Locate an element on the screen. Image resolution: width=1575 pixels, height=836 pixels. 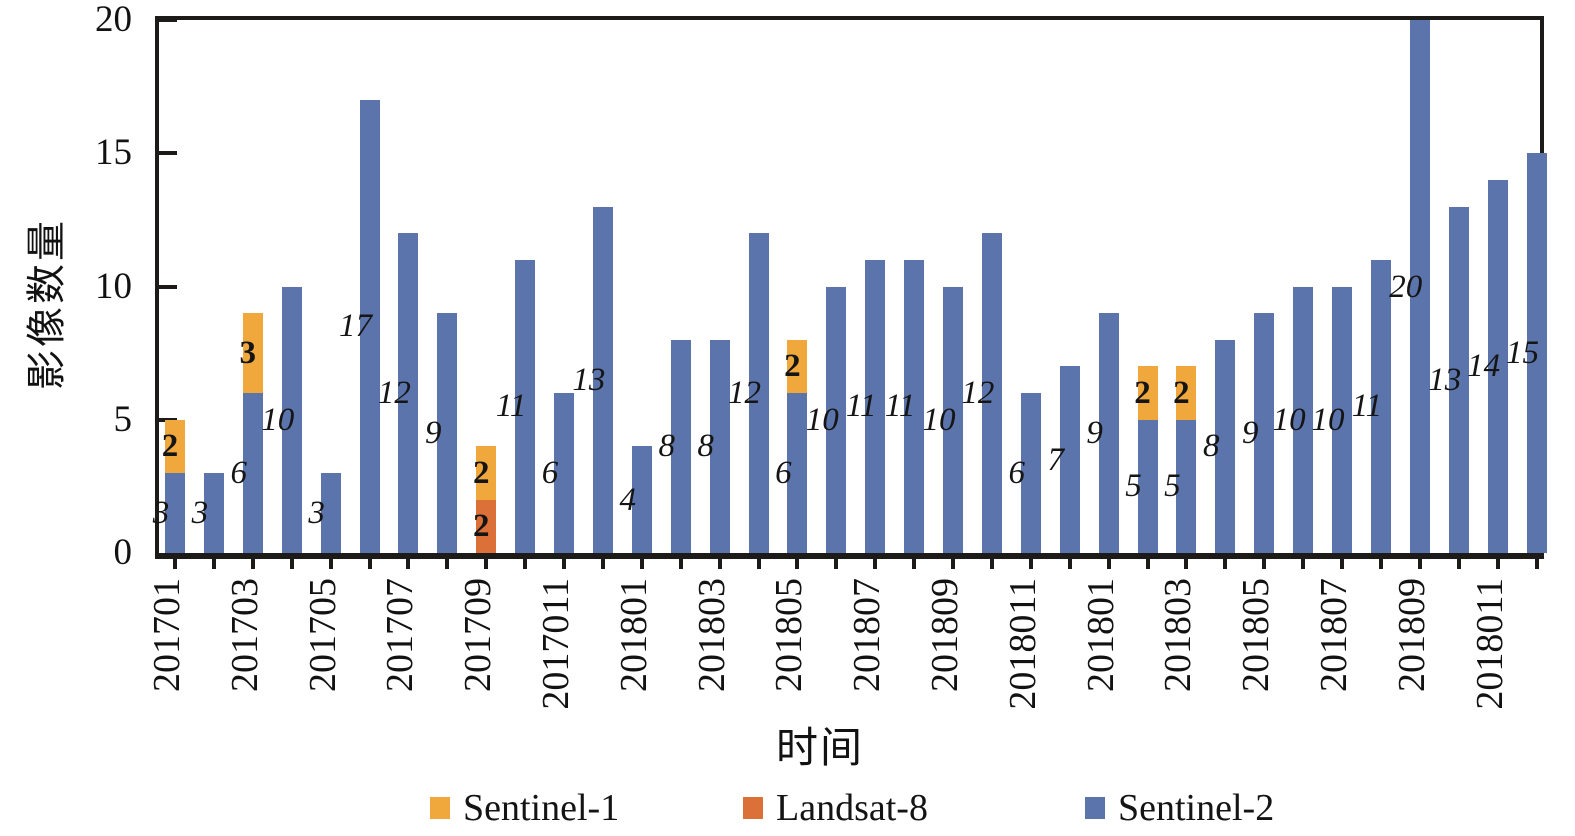
sentinel-2-swatch-icon is located at coordinates (1095, 808).